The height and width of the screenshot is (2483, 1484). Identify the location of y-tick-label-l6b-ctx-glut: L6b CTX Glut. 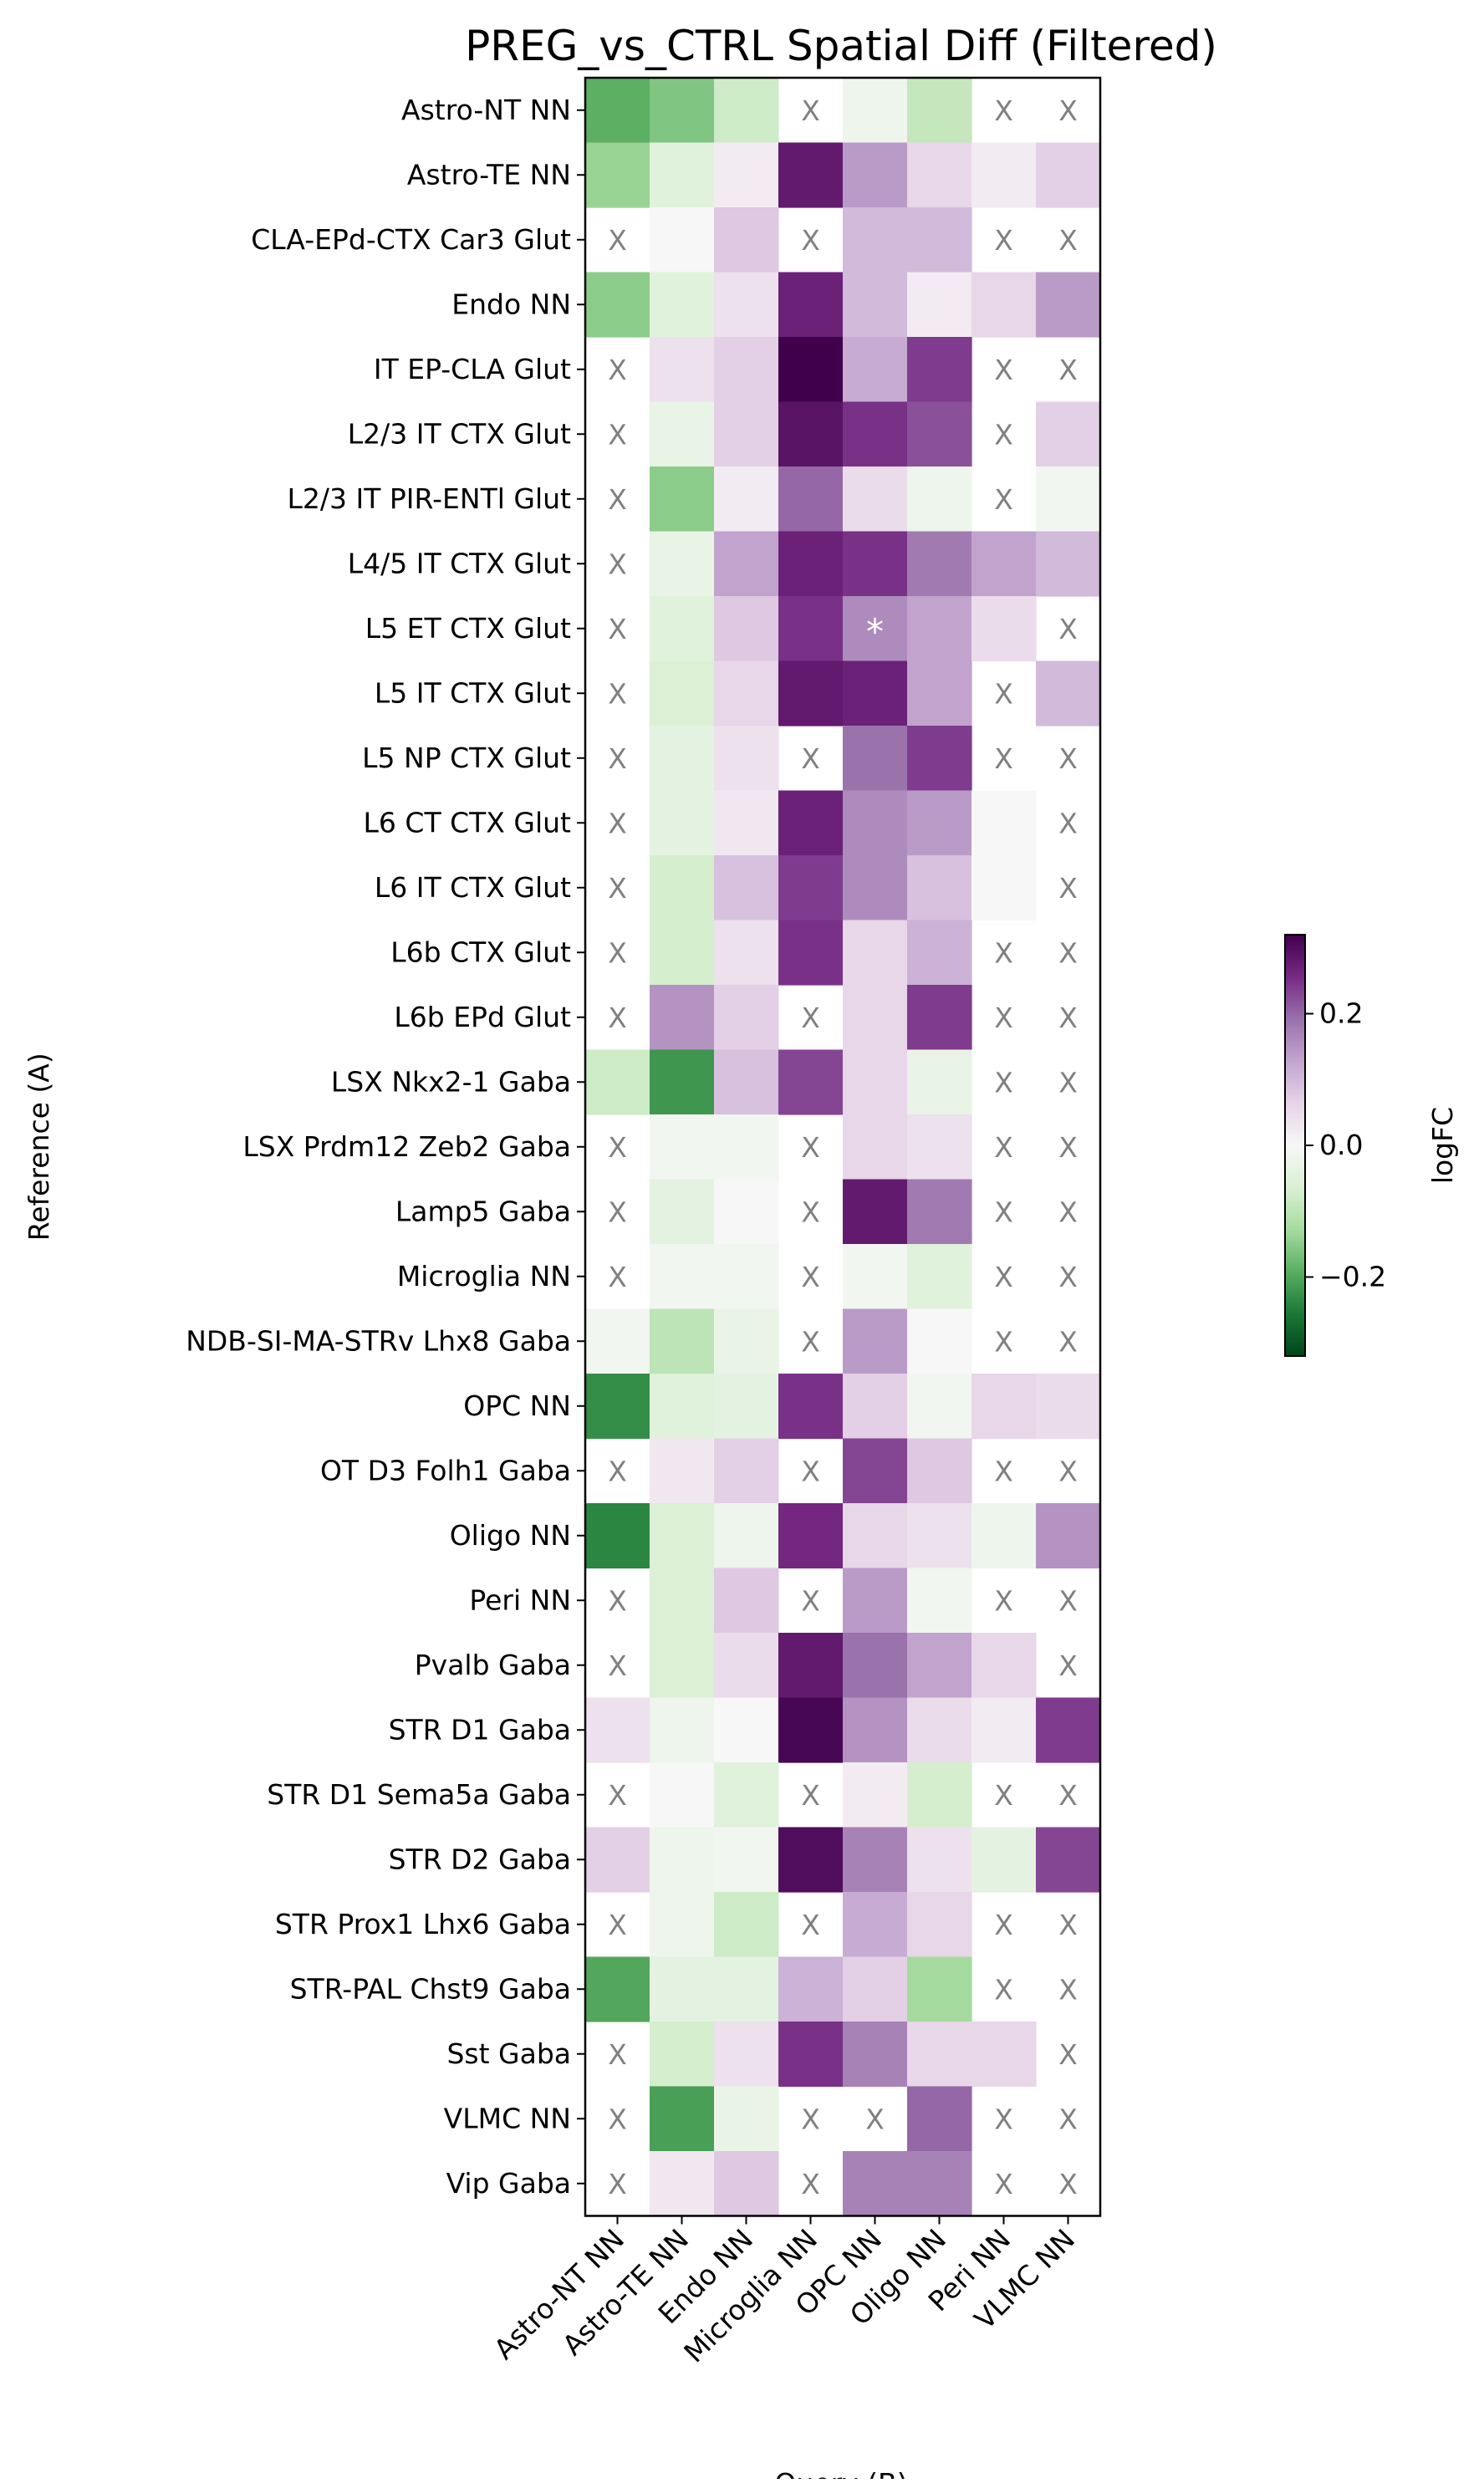
(480, 952).